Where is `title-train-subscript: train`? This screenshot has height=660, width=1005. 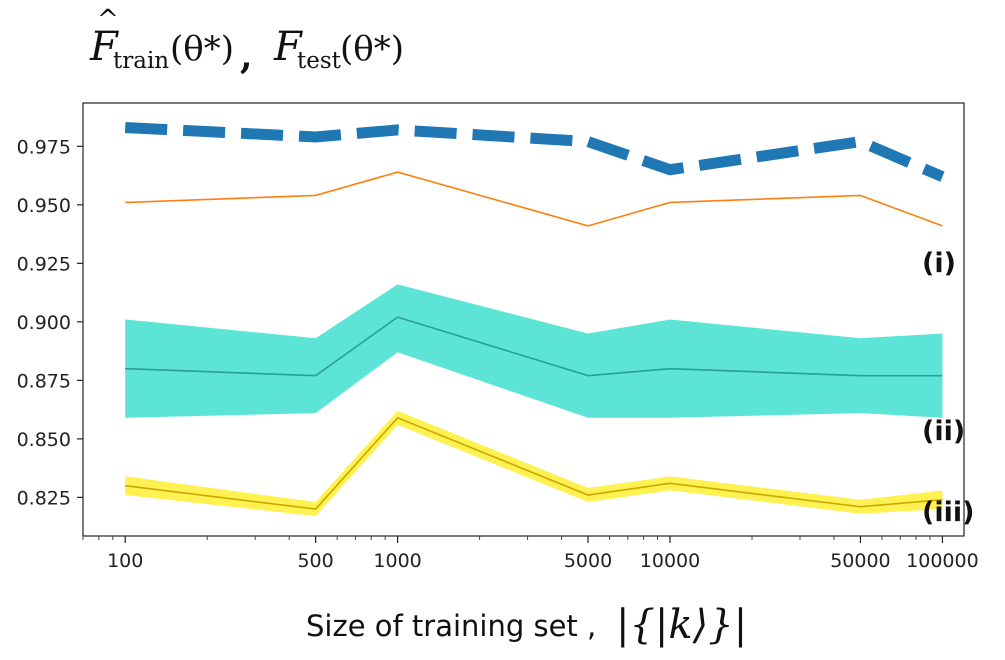
title-train-subscript: train is located at coordinates (141, 61).